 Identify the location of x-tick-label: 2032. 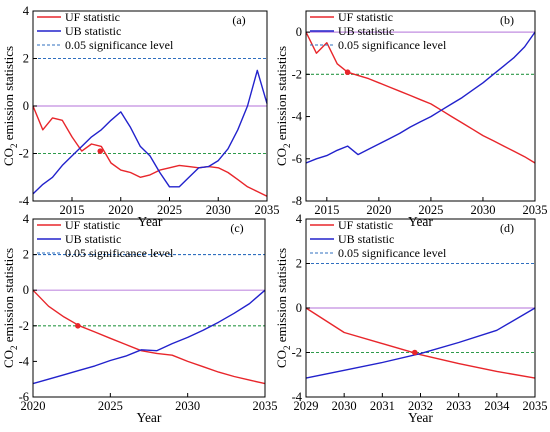
(420, 406).